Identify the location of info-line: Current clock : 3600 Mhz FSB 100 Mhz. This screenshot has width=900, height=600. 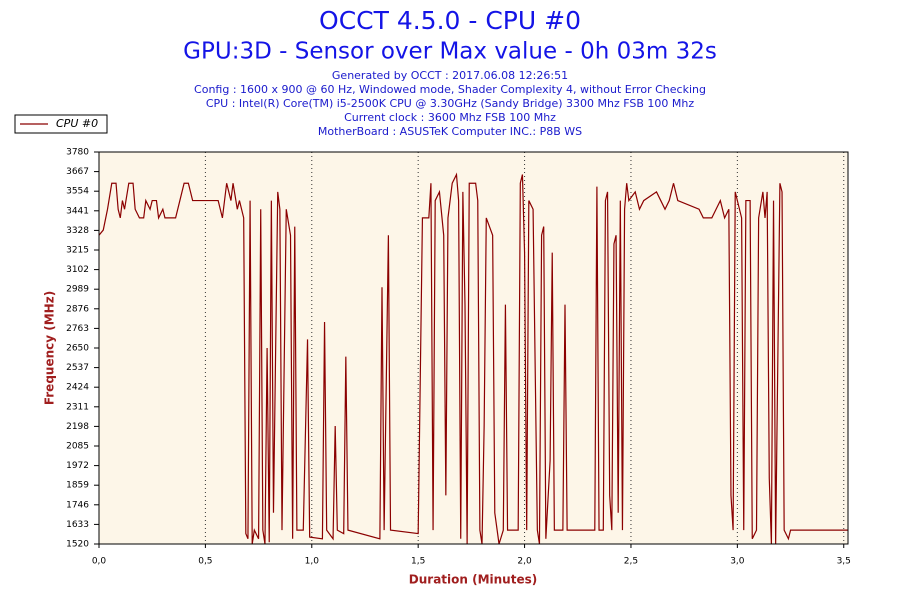
(450, 117).